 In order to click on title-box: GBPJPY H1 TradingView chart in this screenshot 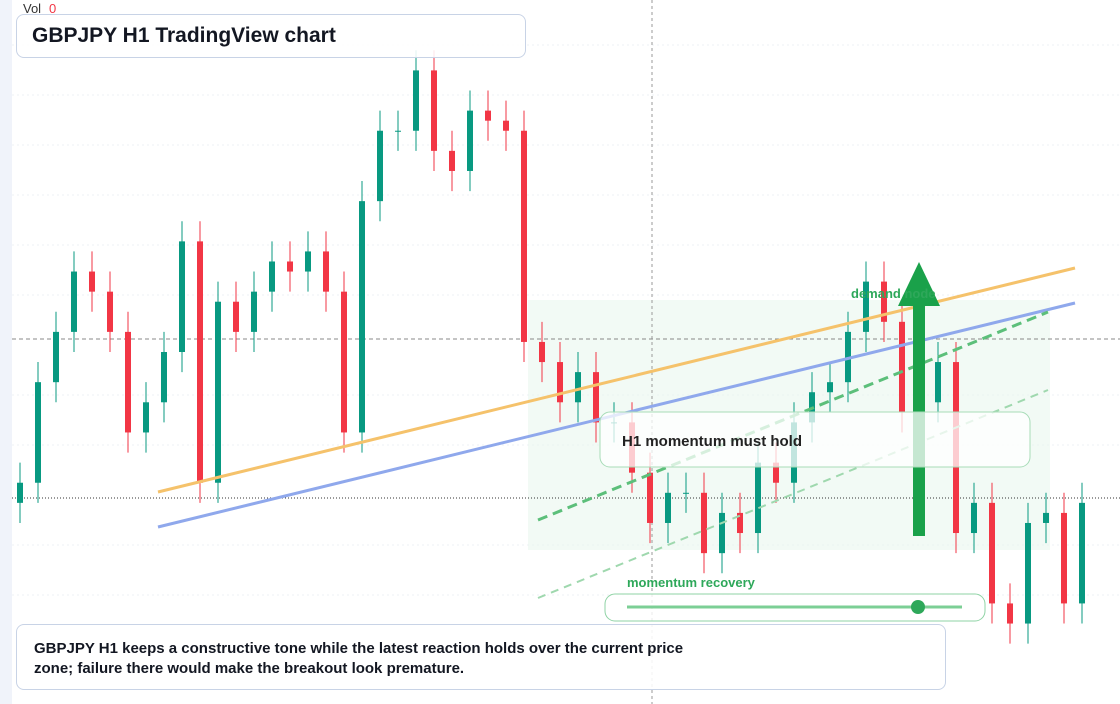, I will do `click(271, 36)`.